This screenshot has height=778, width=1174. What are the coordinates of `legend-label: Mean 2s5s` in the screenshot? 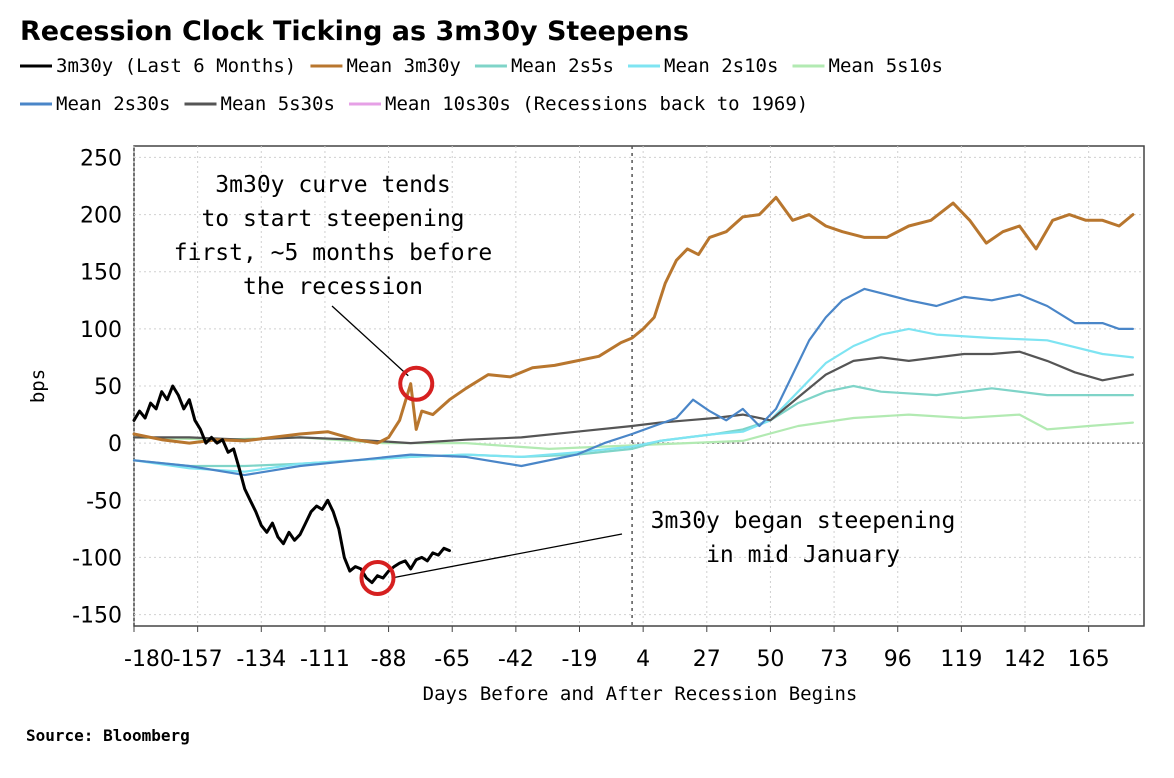 It's located at (562, 66).